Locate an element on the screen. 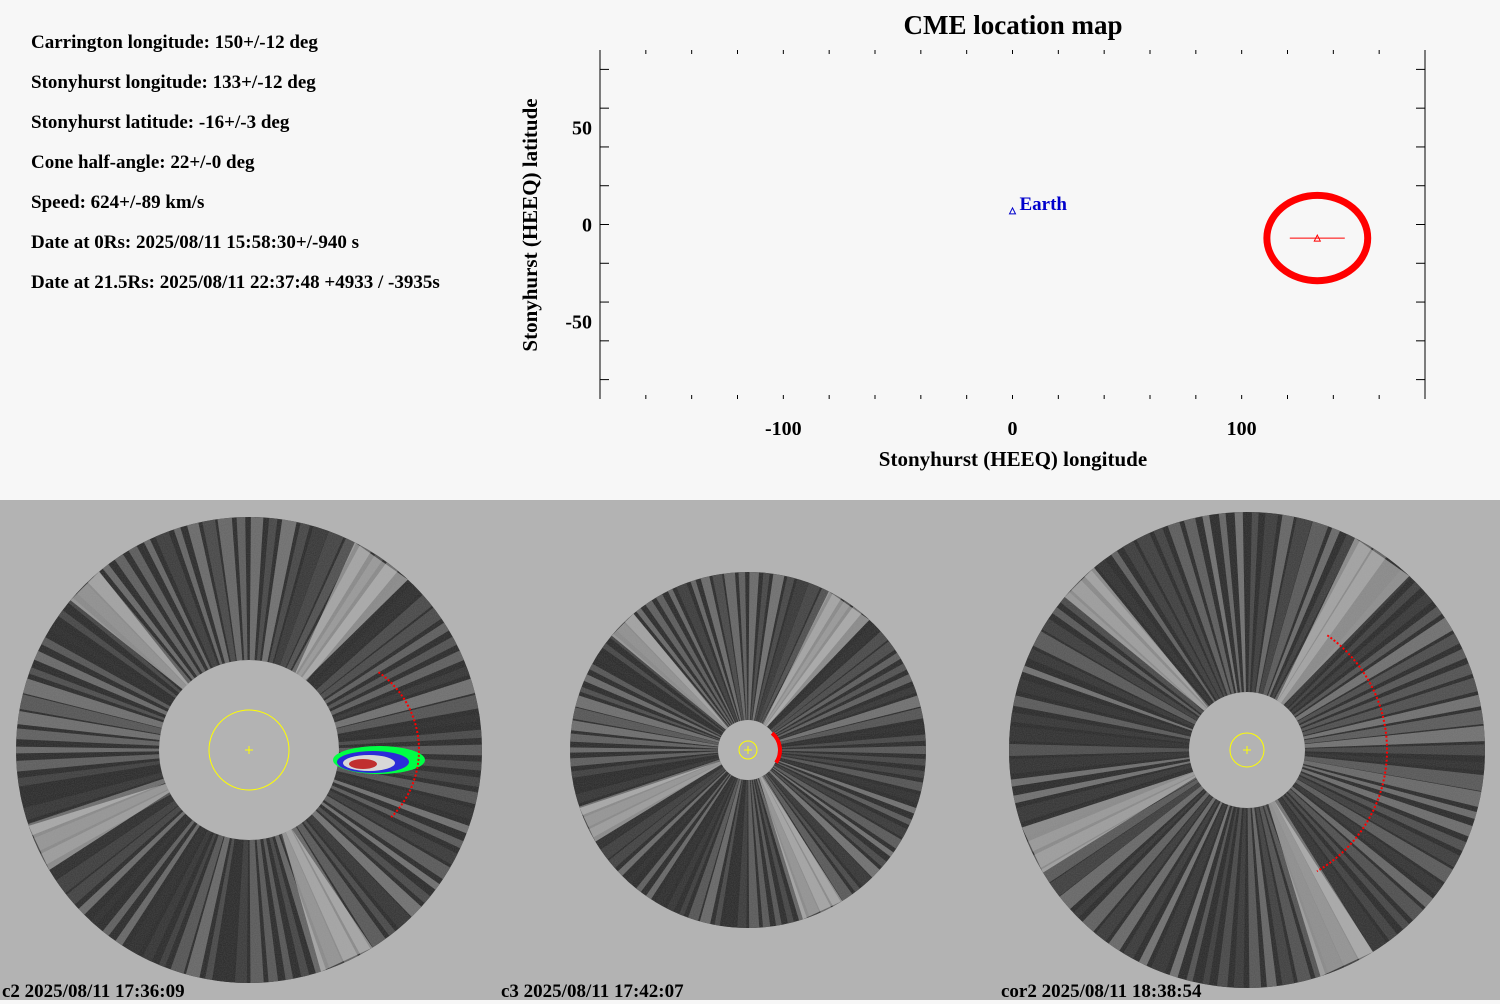 This screenshot has height=1004, width=1500. cor2-caption: cor2 2025/08/11 18:38:54 is located at coordinates (1101, 991).